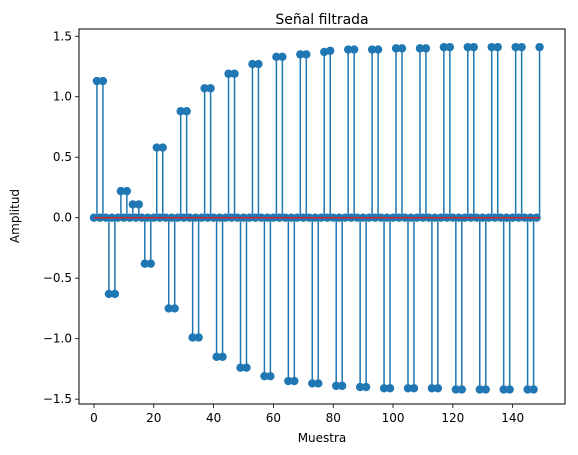 The image size is (578, 455). I want to click on chart-title: Señal filtrada, so click(321, 20).